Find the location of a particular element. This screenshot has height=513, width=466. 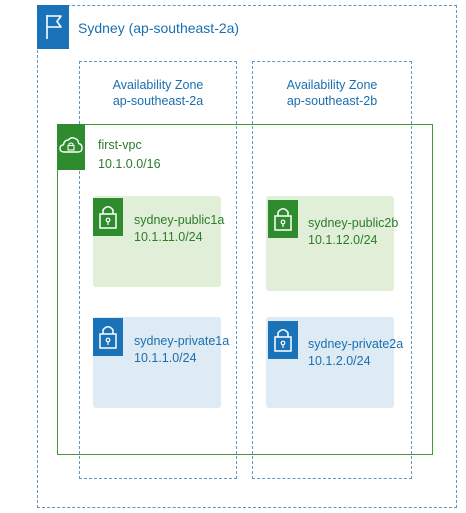

public-subnet-2b-label: sydney-public2b 10.1.12.0/24 is located at coordinates (353, 232).